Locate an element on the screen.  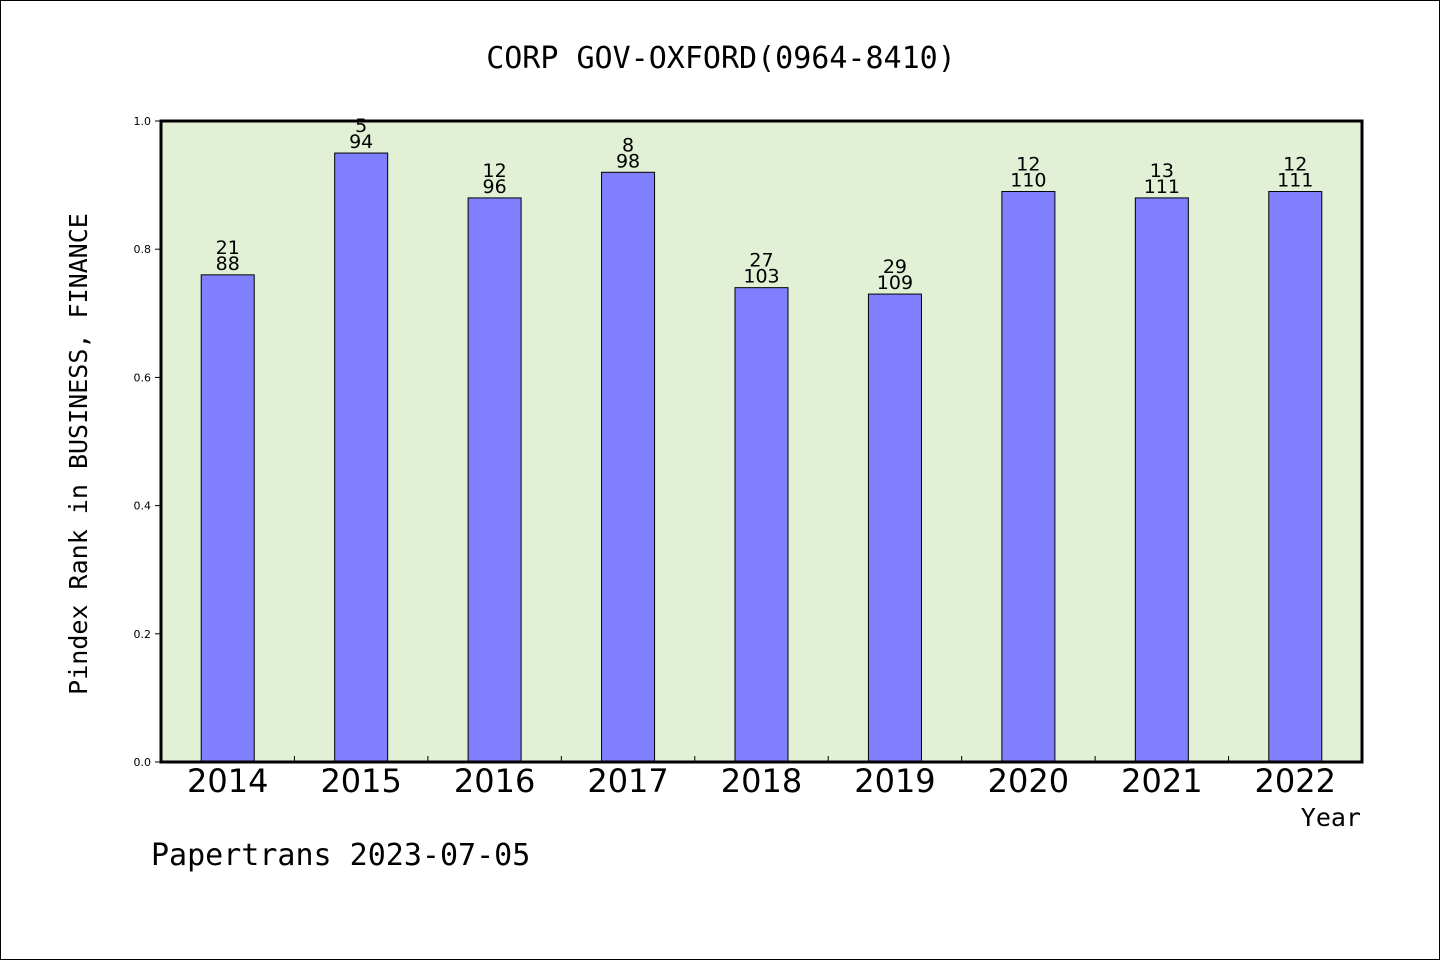
rank-label-2014: 21 is located at coordinates (228, 248).